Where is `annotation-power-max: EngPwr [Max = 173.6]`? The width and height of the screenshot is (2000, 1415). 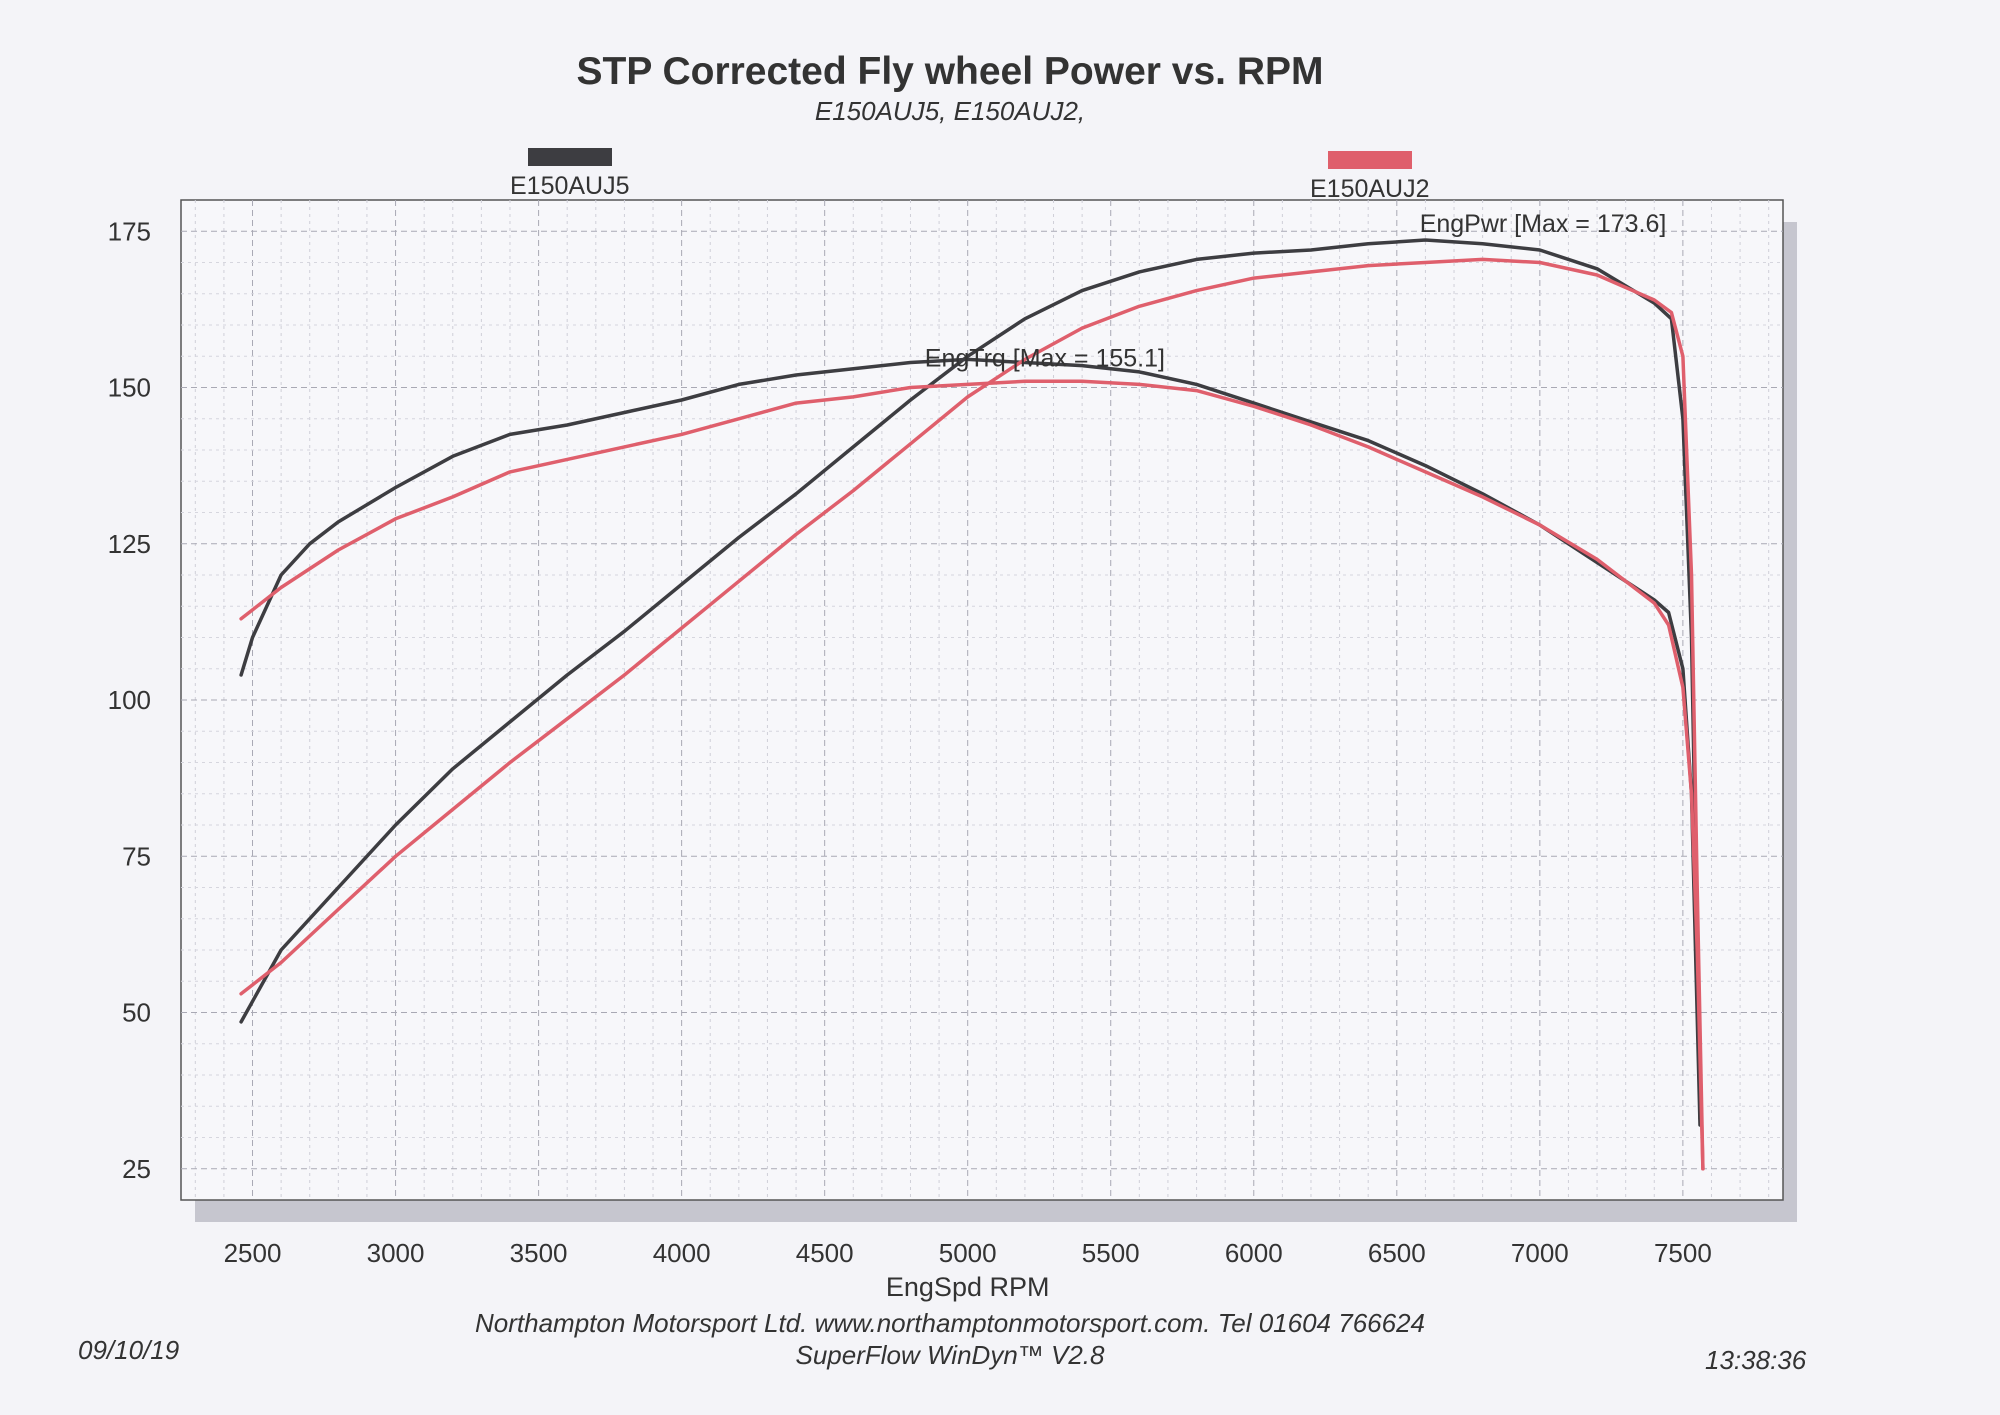 annotation-power-max: EngPwr [Max = 173.6] is located at coordinates (1543, 224).